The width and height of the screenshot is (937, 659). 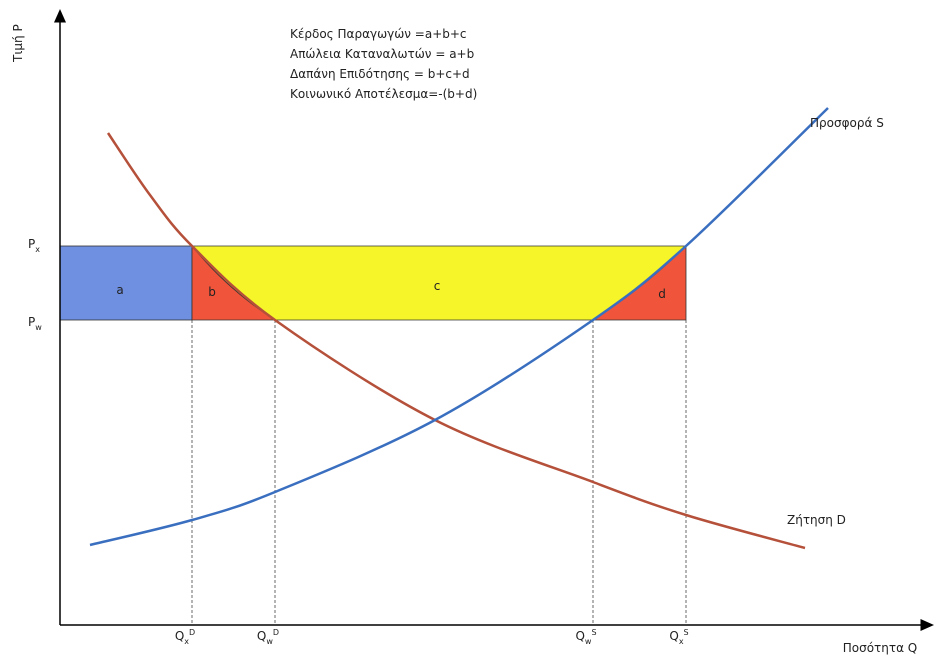 What do you see at coordinates (212, 292) in the screenshot?
I see `area-label: b` at bounding box center [212, 292].